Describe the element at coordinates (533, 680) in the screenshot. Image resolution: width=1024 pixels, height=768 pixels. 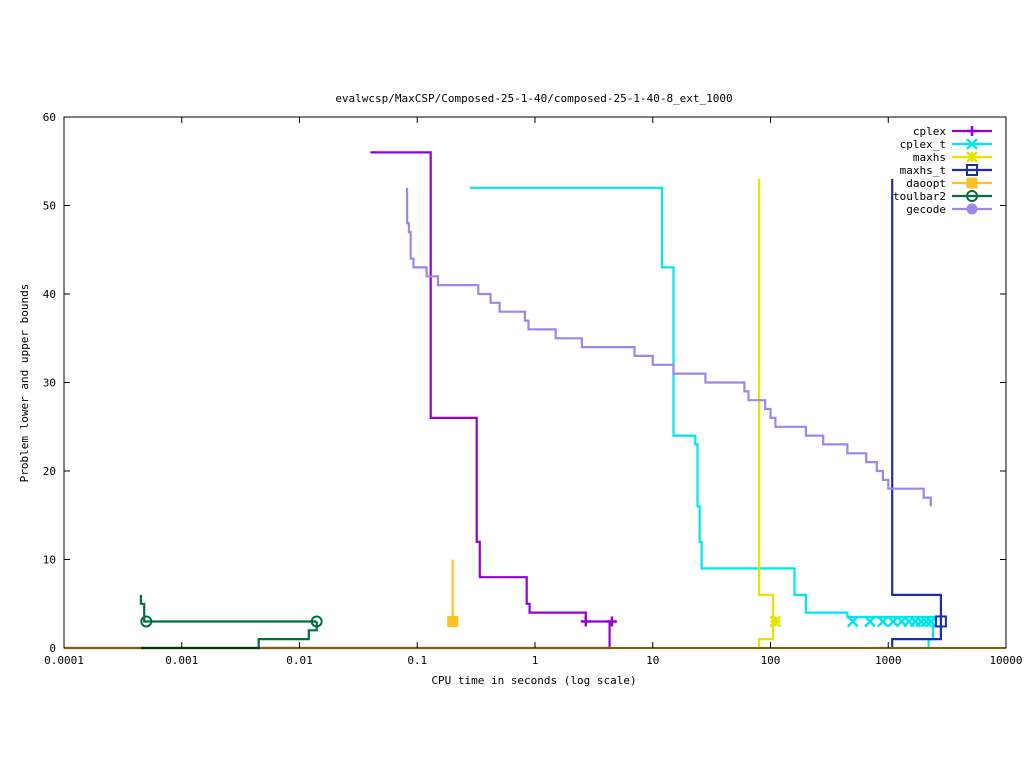
I see `x-axis-label: CPU time in seconds (log scale)` at that location.